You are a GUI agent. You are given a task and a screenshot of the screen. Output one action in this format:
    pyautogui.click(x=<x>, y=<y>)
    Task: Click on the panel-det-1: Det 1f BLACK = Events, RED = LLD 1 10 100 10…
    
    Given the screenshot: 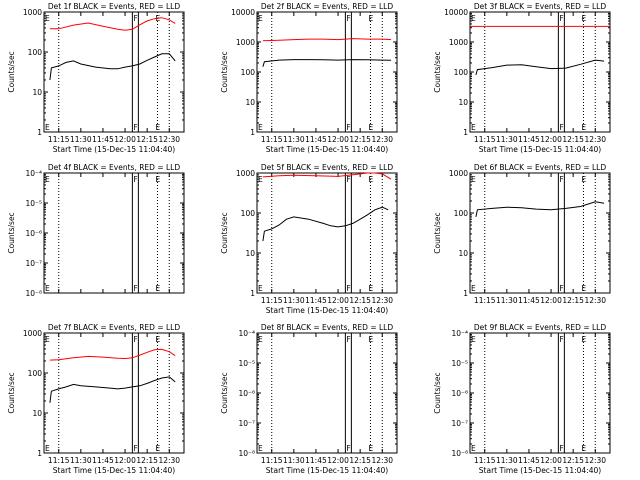 What is the action you would take?
    pyautogui.click(x=96, y=78)
    